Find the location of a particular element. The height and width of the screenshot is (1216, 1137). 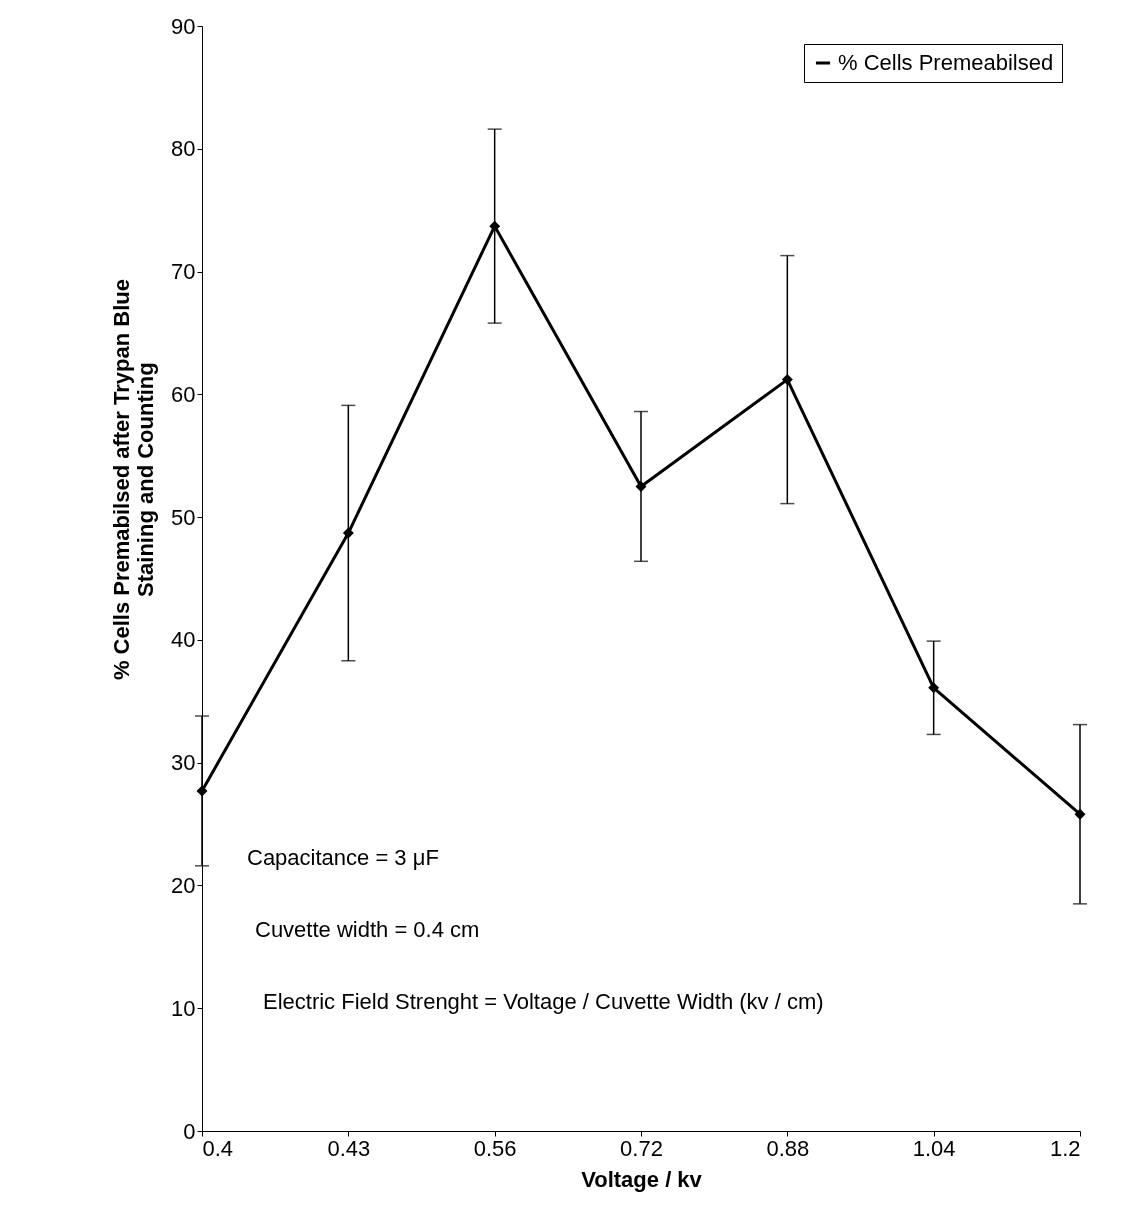

x-tick-label: 0.4 is located at coordinates (218, 1148).